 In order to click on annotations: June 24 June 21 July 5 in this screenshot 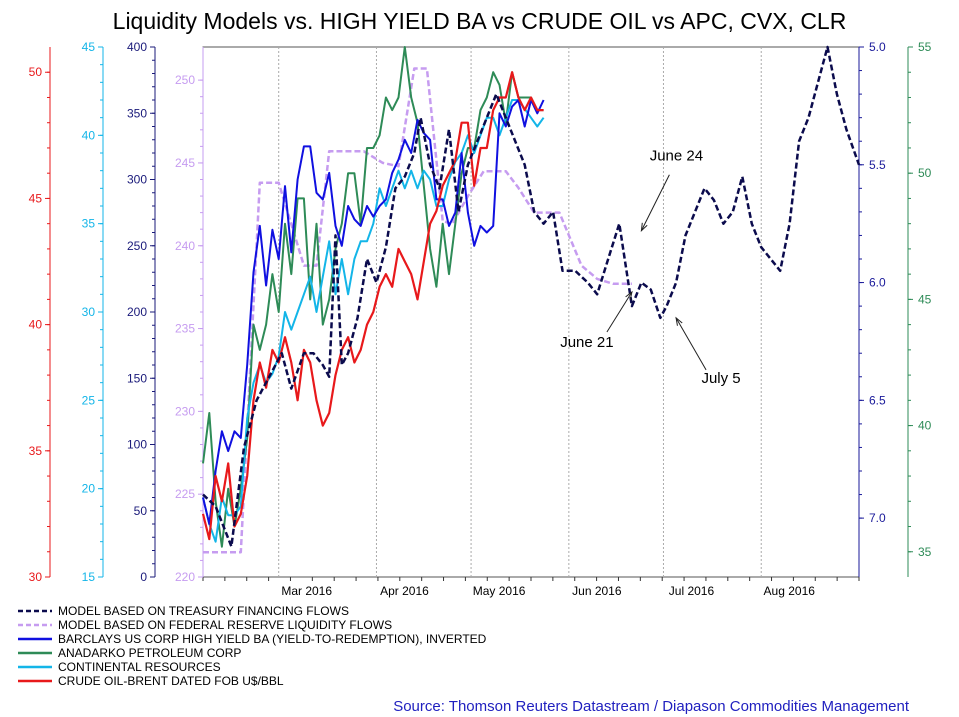, I will do `click(650, 267)`.